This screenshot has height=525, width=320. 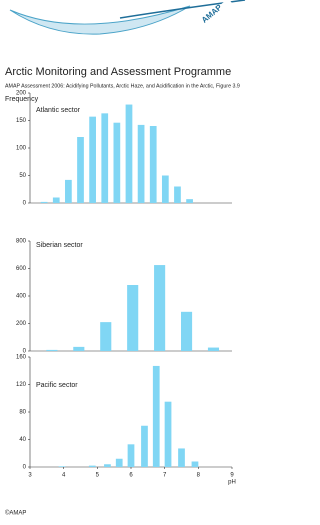 What do you see at coordinates (57, 385) in the screenshot?
I see `panel-label: Pacific sector` at bounding box center [57, 385].